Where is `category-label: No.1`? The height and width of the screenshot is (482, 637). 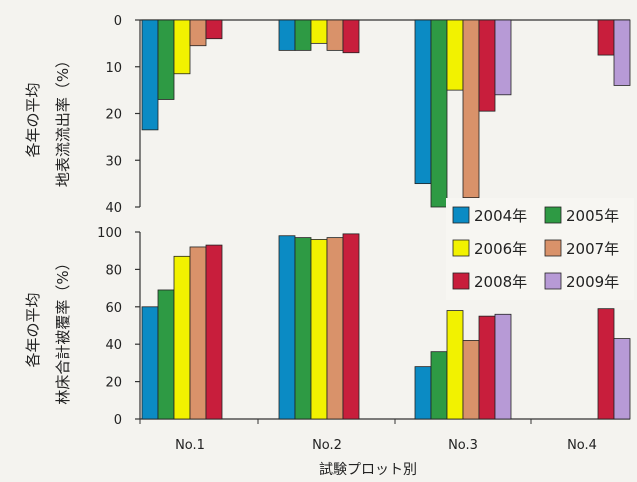
category-label: No.1 is located at coordinates (190, 445).